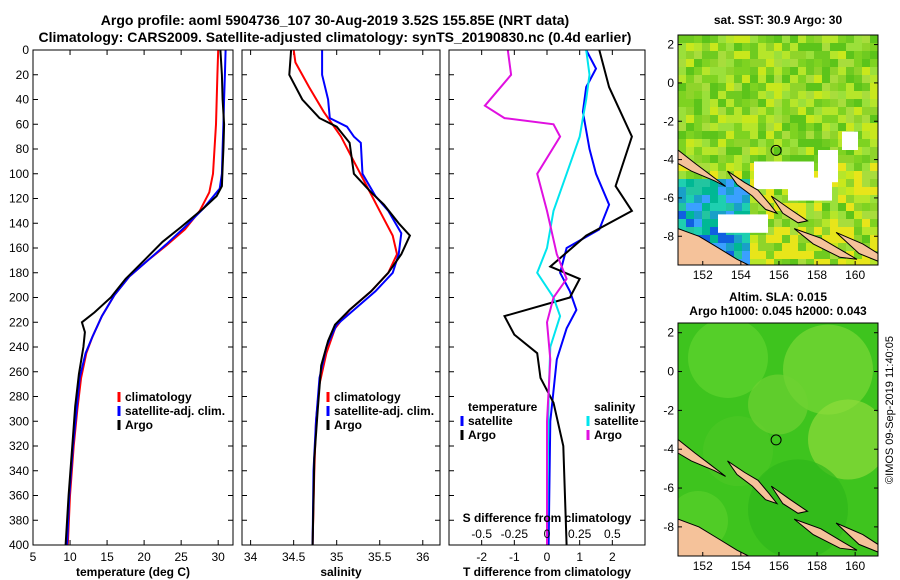 This screenshot has height=580, width=900. Describe the element at coordinates (19, 199) in the screenshot. I see `y-tick-label: 120` at that location.